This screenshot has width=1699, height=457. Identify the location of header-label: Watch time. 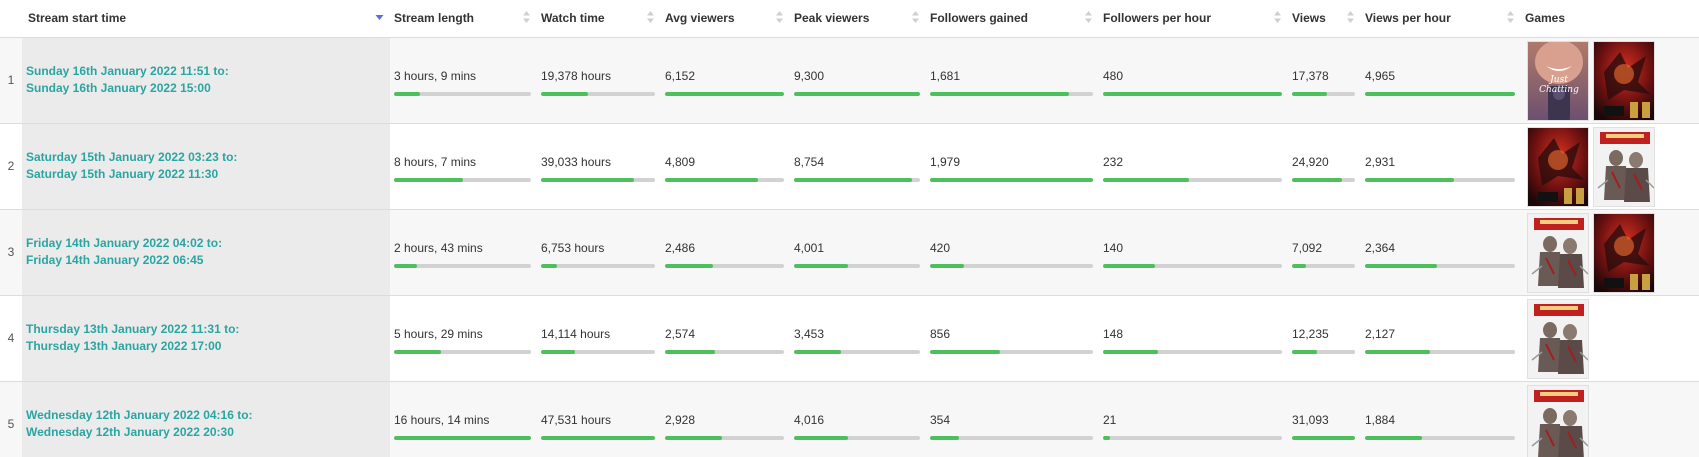
(573, 18).